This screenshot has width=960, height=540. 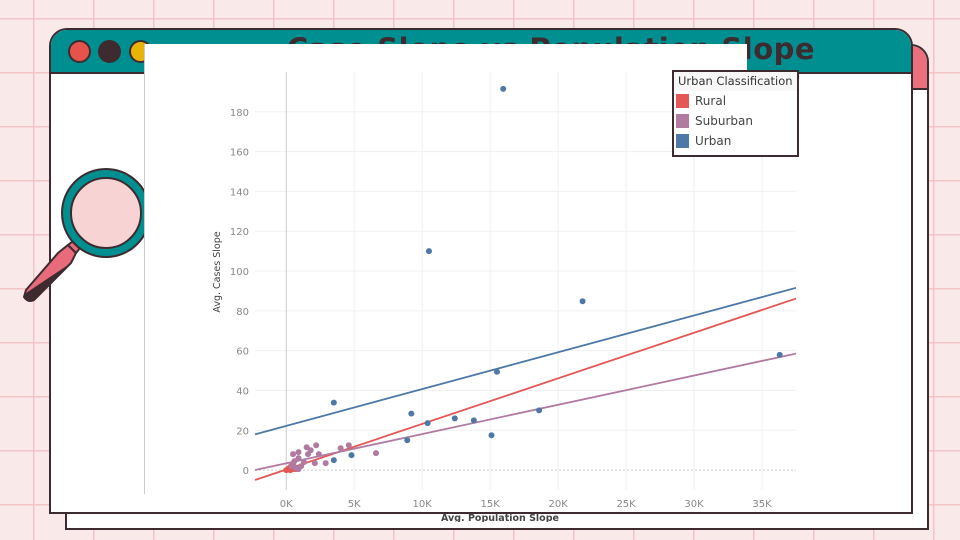 I want to click on close-button, so click(x=79, y=51).